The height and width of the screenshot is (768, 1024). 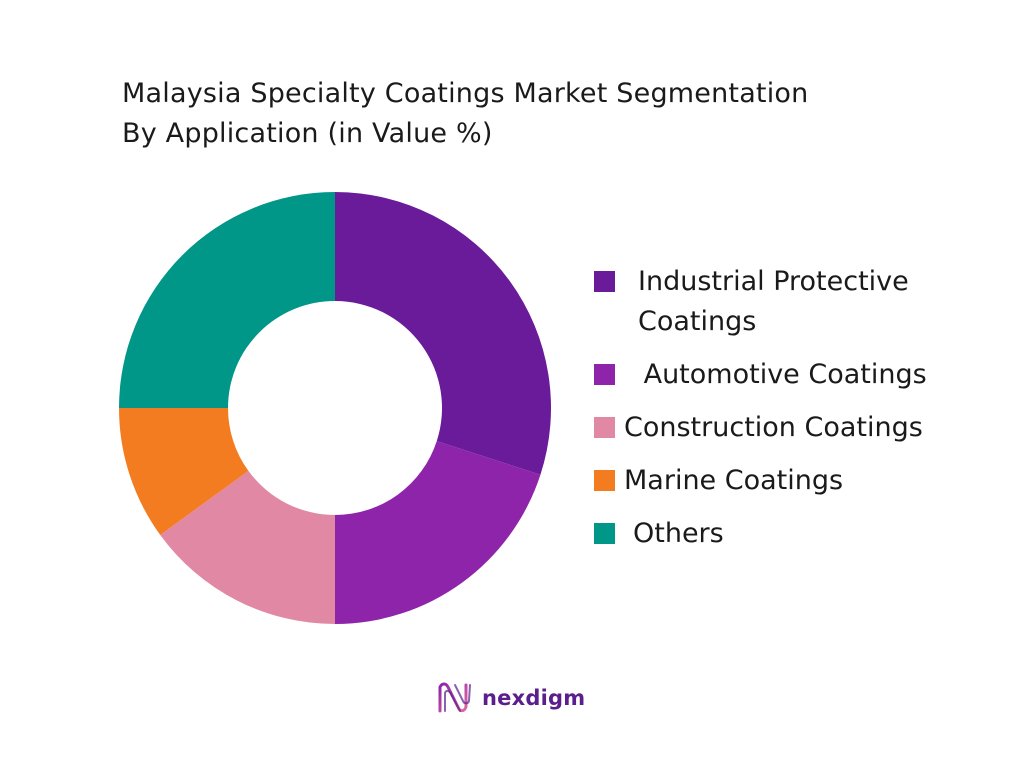 I want to click on slice-others, so click(x=227, y=300).